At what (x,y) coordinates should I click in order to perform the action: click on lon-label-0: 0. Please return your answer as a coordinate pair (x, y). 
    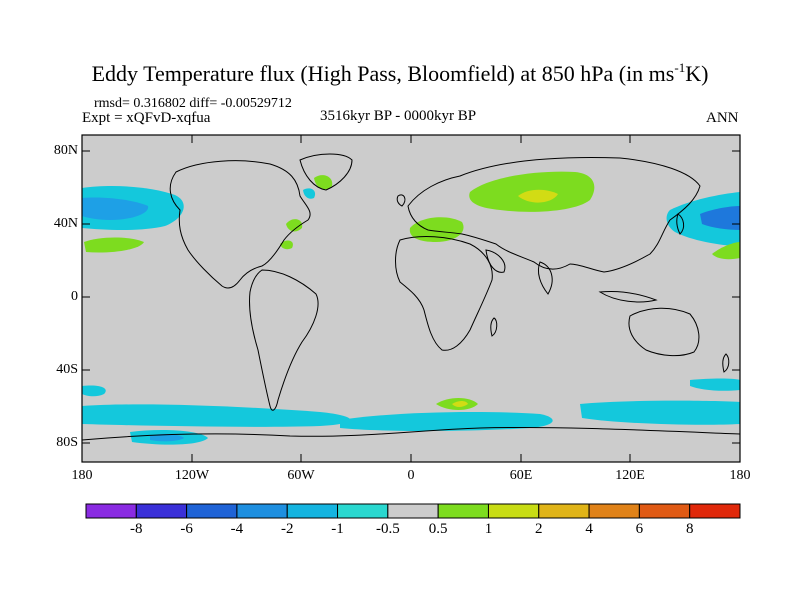
    Looking at the image, I should click on (411, 475).